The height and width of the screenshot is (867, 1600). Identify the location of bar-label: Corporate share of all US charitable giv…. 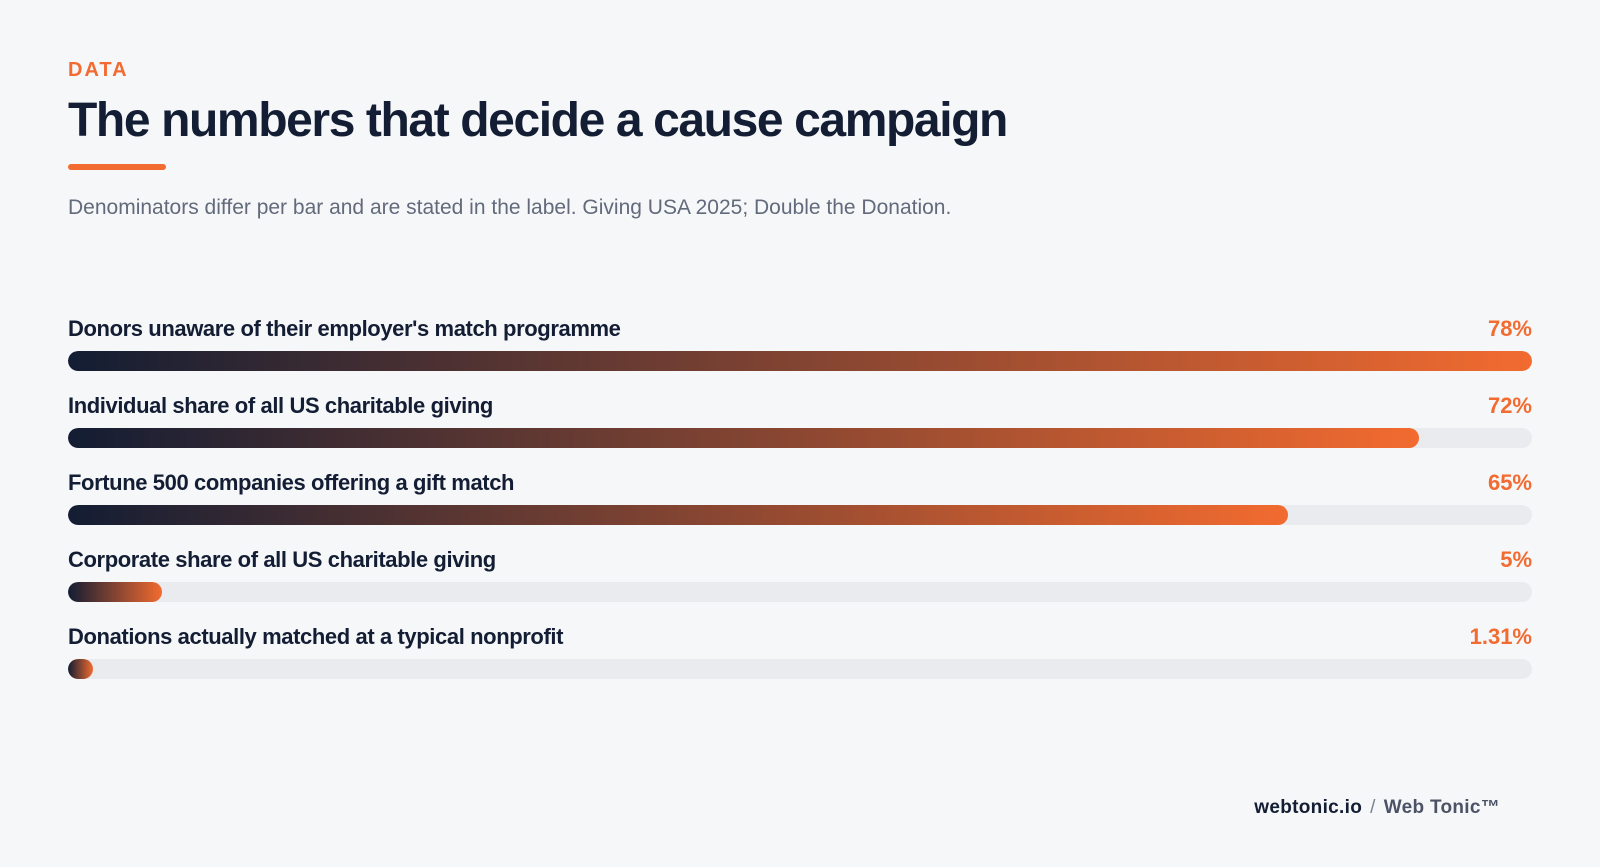
(282, 559).